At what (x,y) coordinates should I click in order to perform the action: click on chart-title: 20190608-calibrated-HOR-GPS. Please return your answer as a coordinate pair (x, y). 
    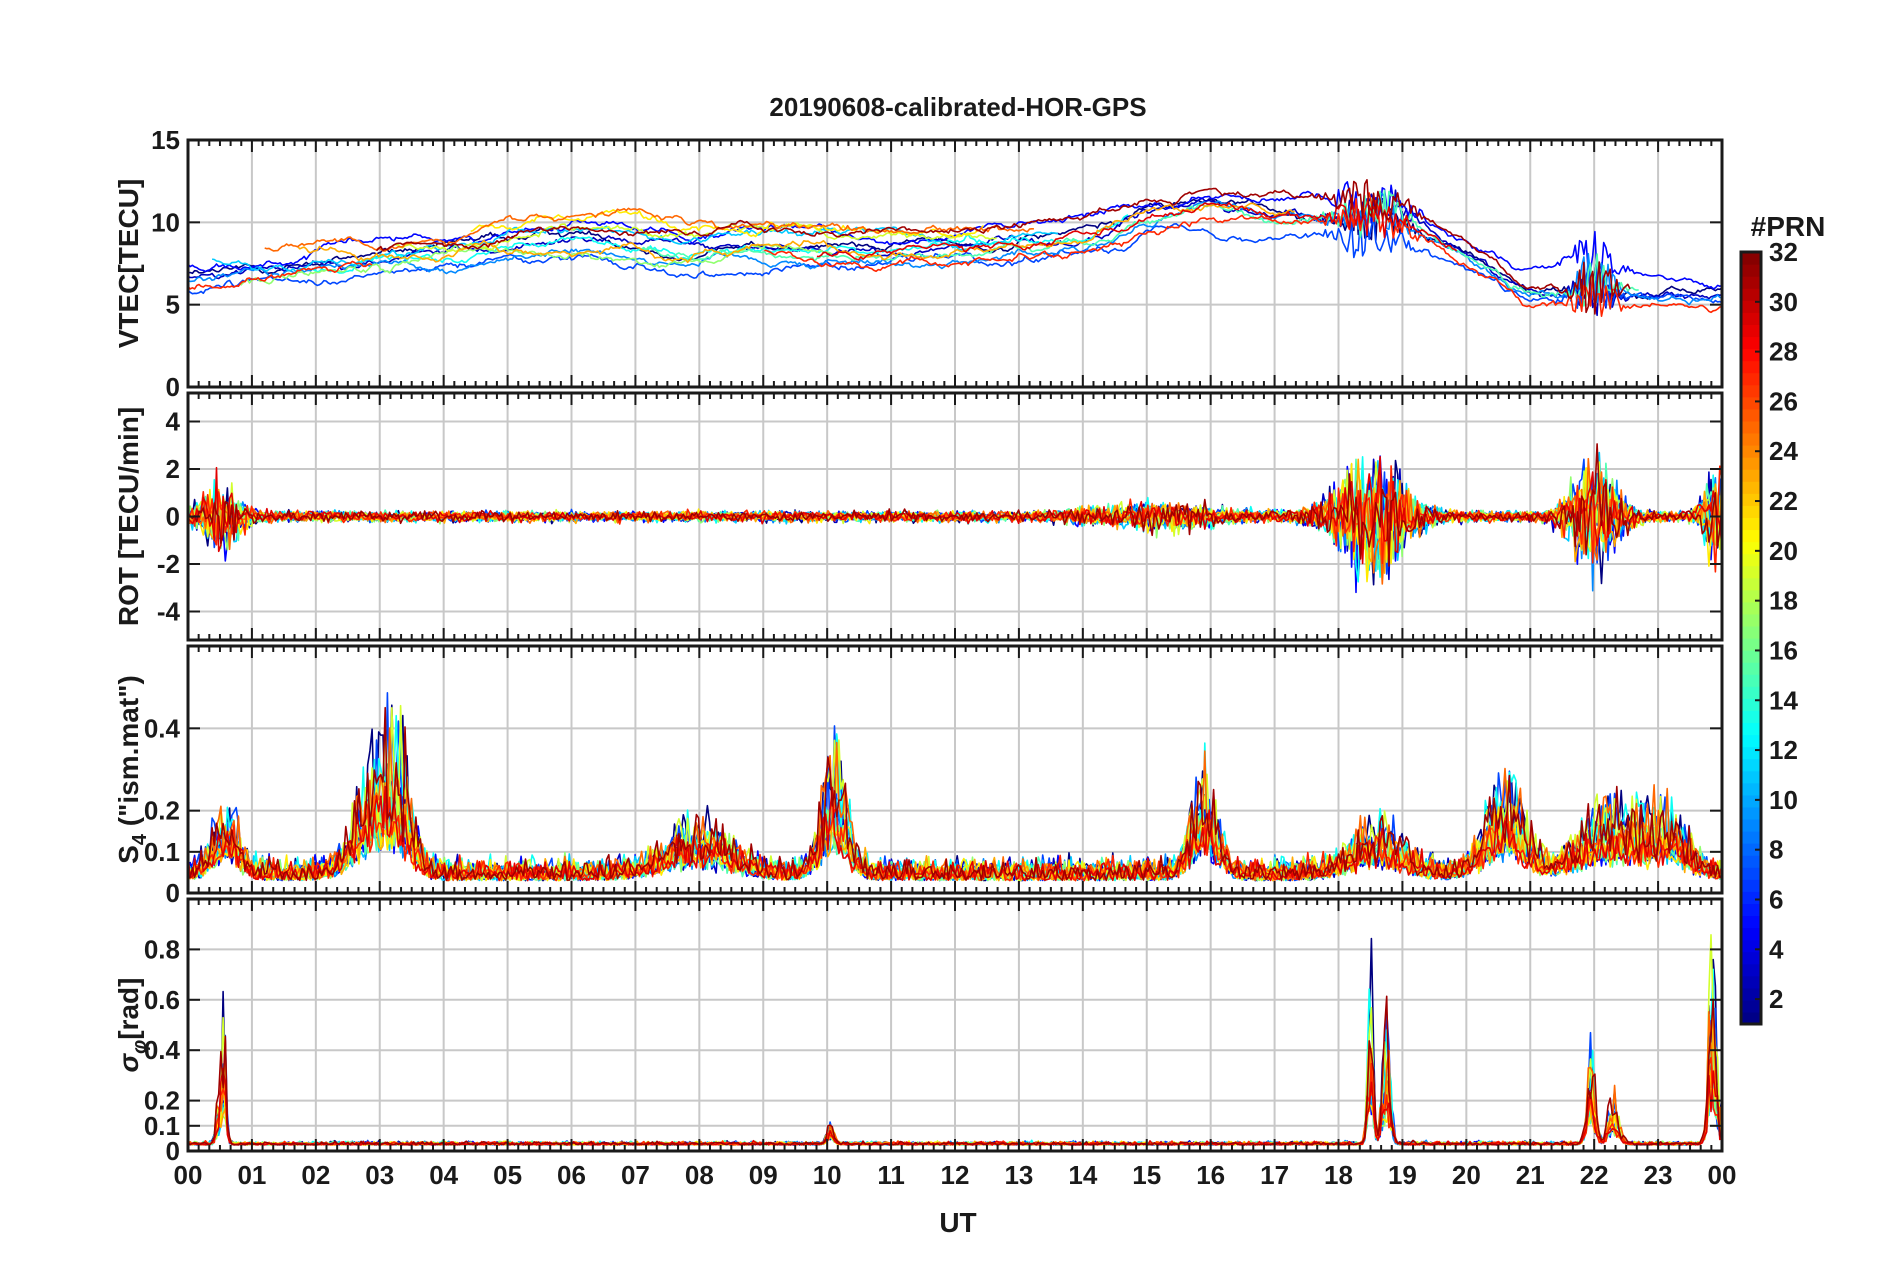
    Looking at the image, I should click on (957, 107).